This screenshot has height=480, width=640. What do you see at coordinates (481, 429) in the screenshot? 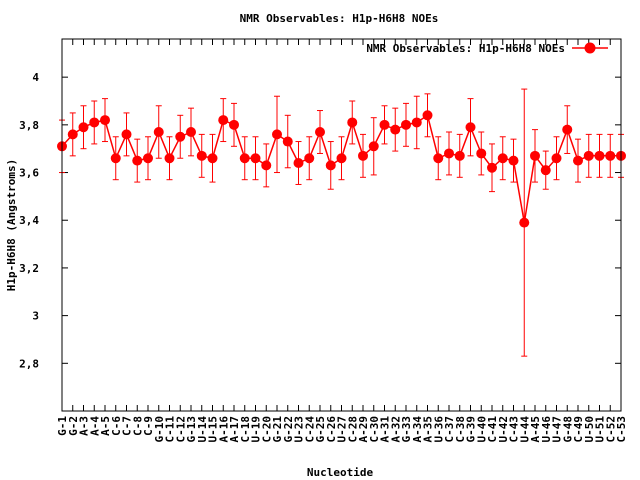
I see `x-tick-label: U-40` at bounding box center [481, 429].